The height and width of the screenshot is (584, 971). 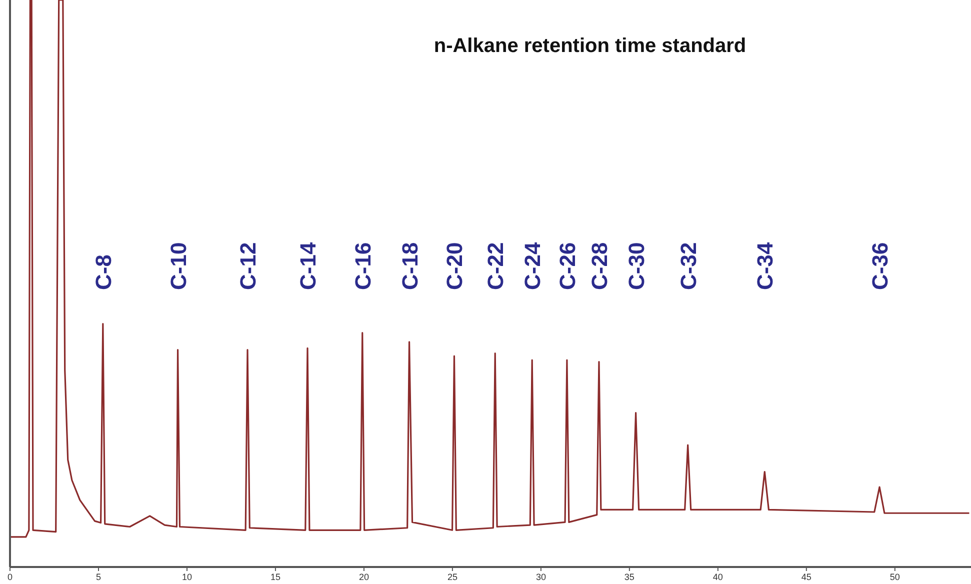 What do you see at coordinates (567, 266) in the screenshot?
I see `annotation: C-26` at bounding box center [567, 266].